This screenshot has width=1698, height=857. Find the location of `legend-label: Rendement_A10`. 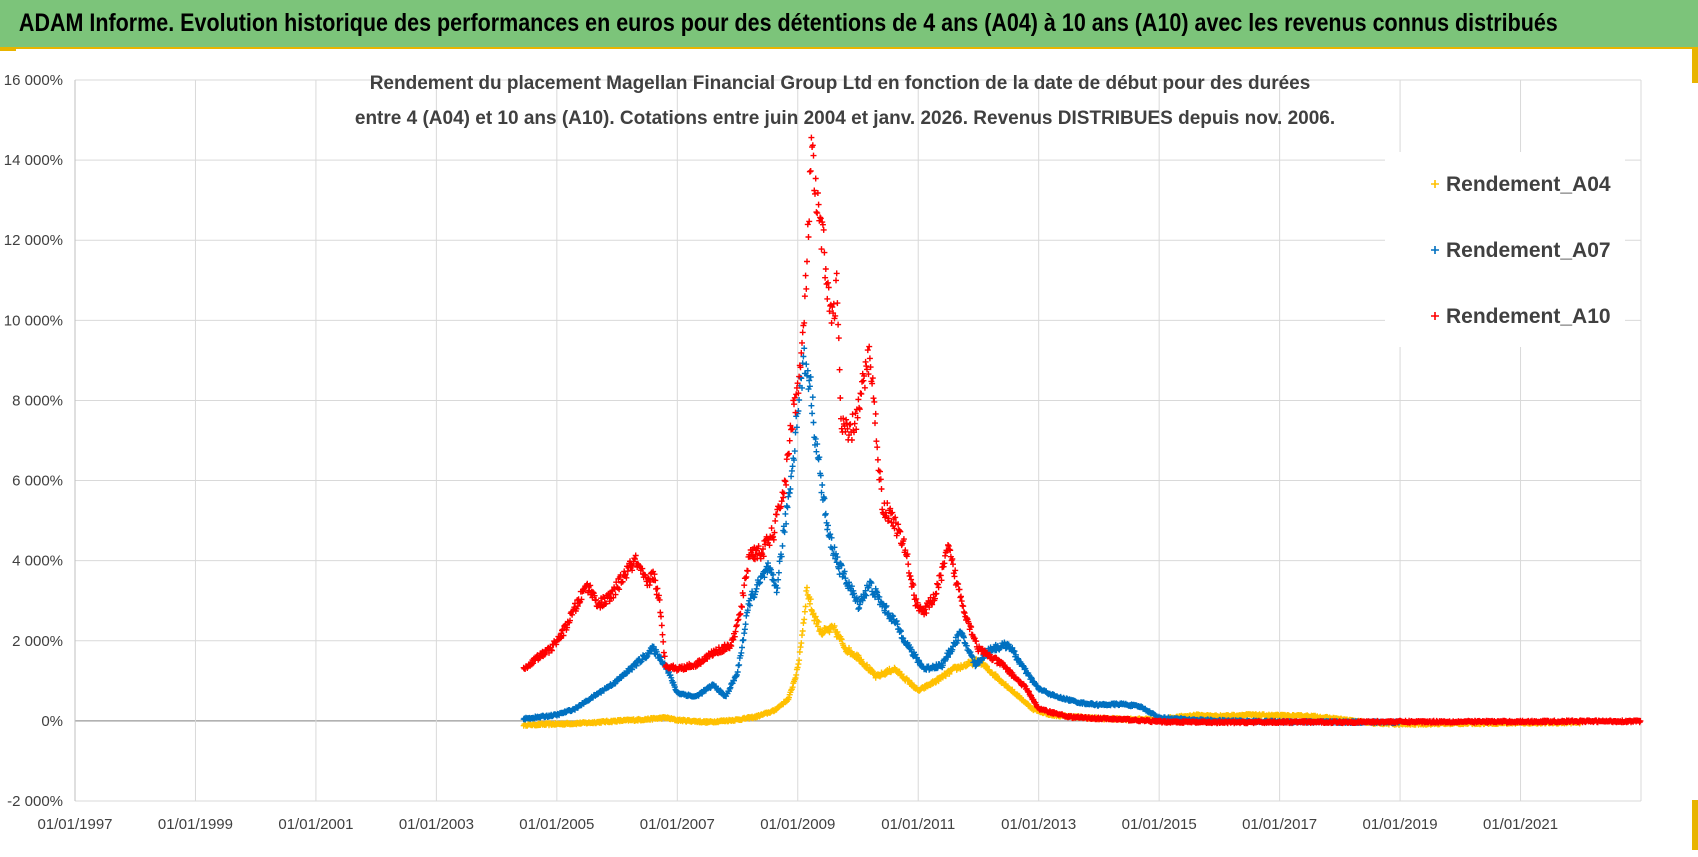

legend-label: Rendement_A10 is located at coordinates (1528, 316).